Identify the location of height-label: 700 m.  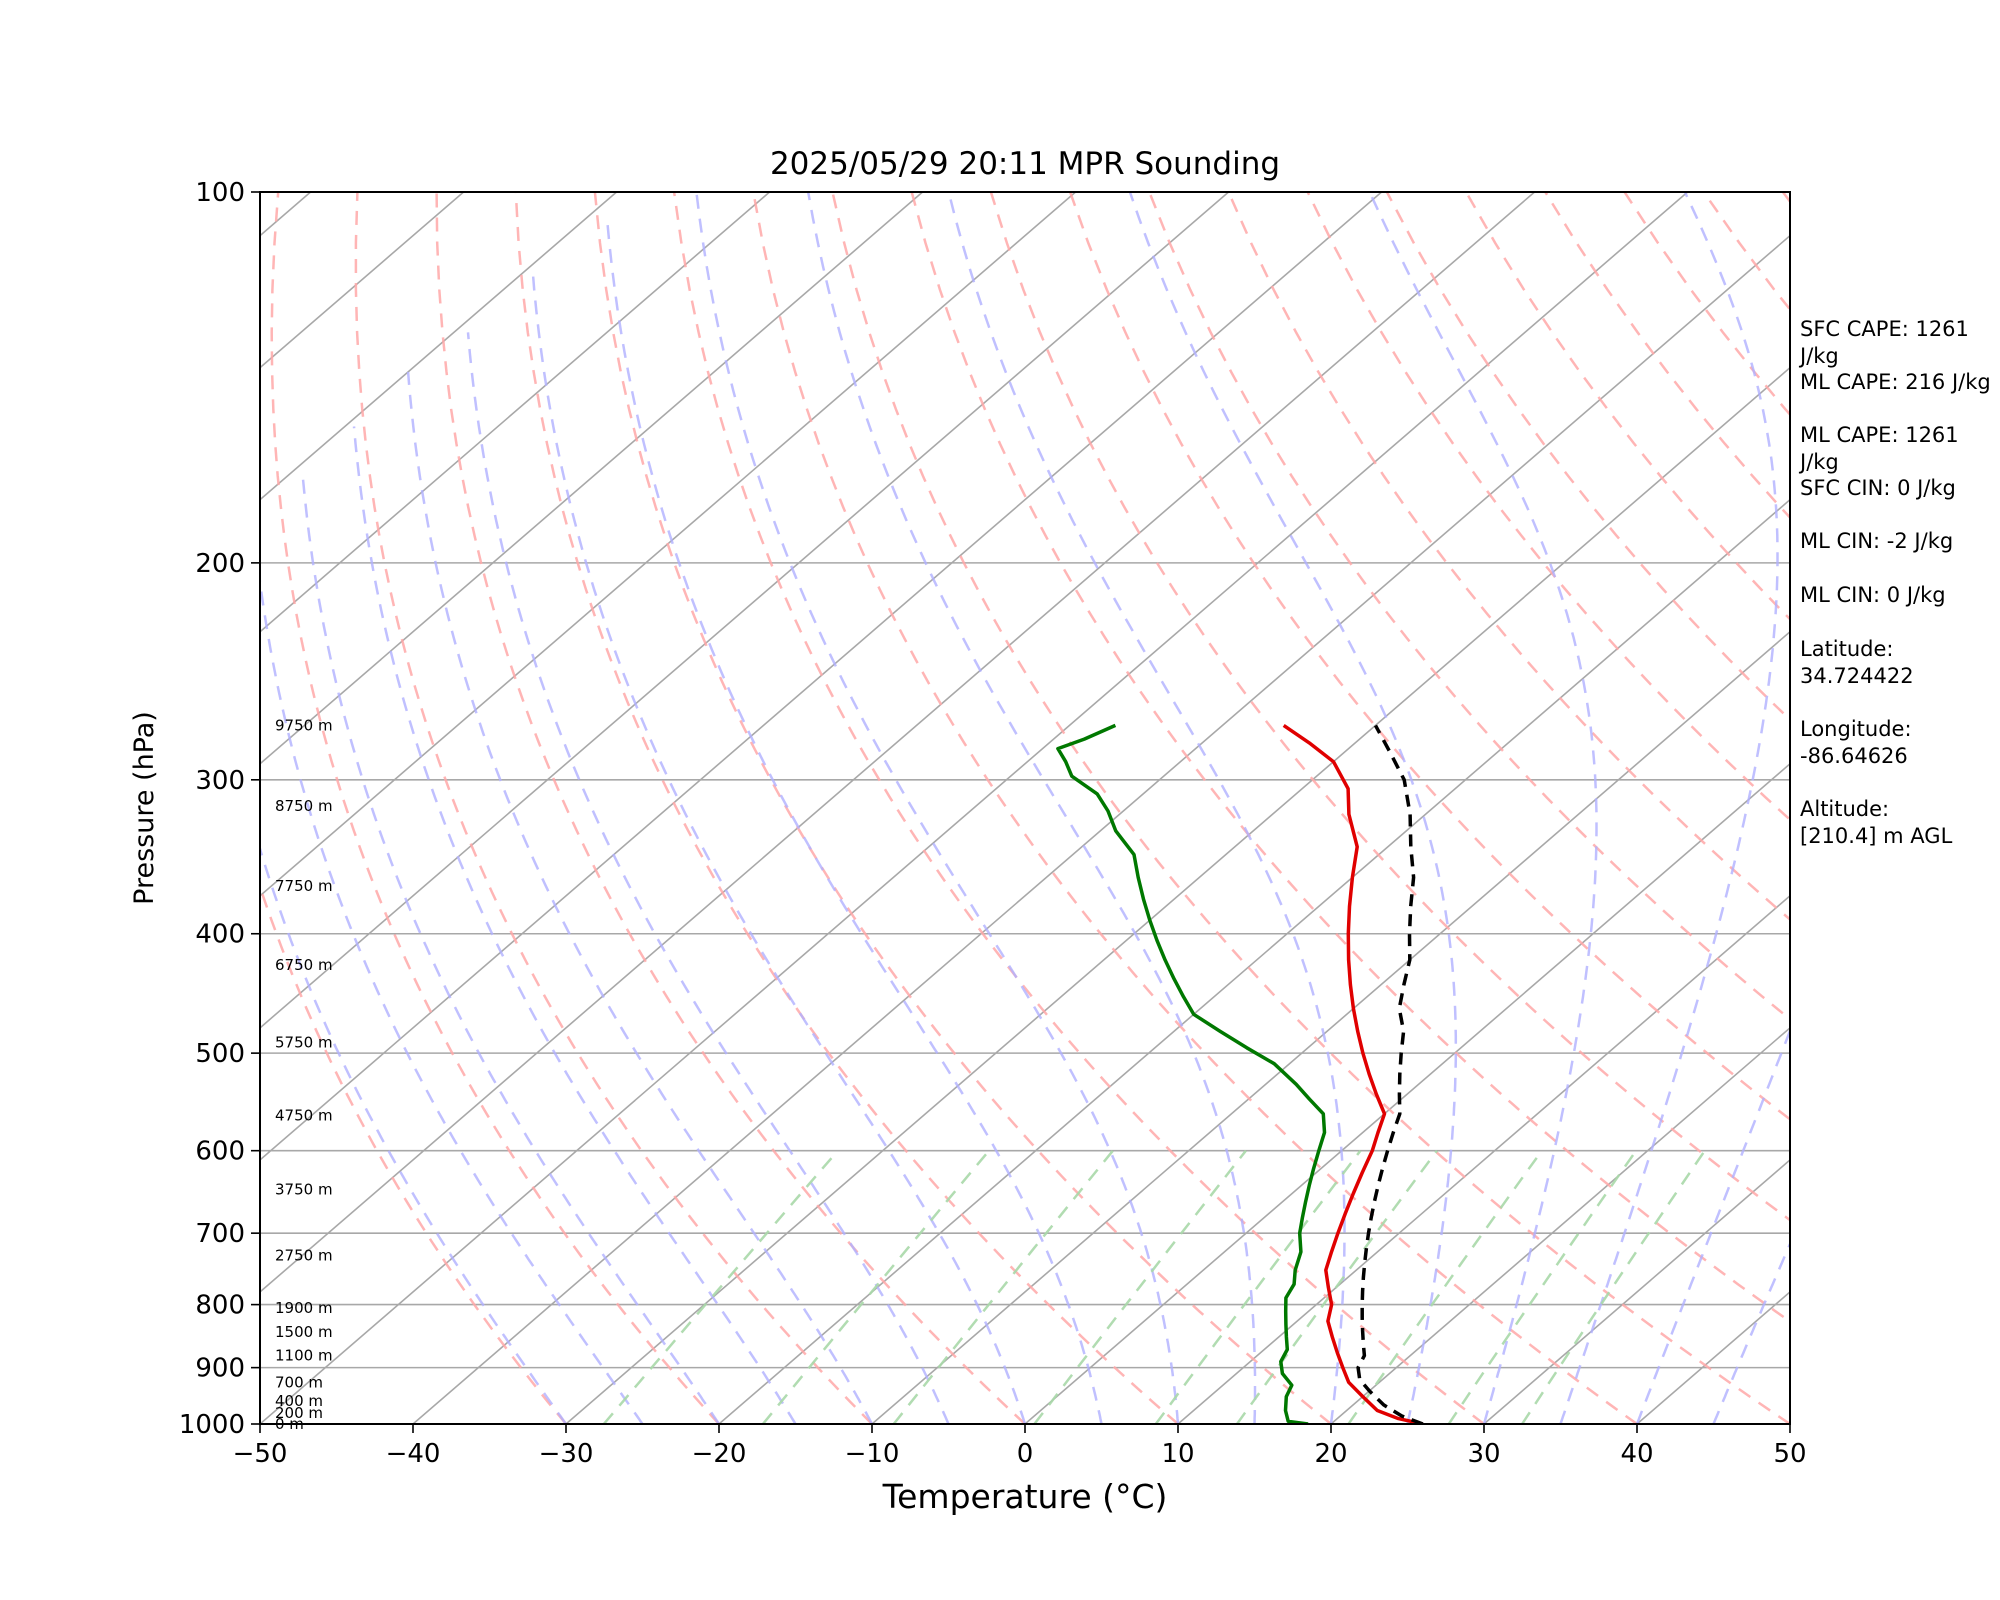
(299, 1382).